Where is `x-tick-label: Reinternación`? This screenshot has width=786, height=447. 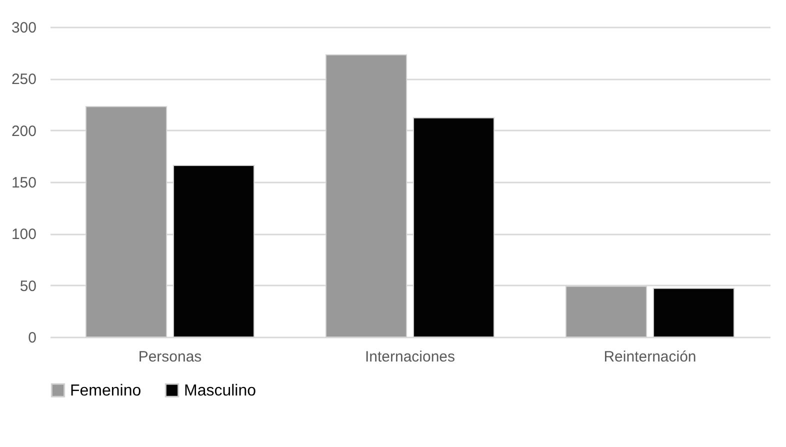 x-tick-label: Reinternación is located at coordinates (650, 357).